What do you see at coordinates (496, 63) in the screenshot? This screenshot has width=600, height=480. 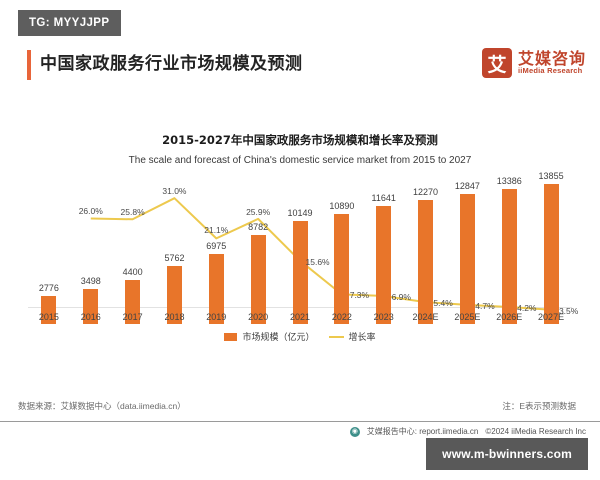 I see `iimedia-logo-icon: 艾` at bounding box center [496, 63].